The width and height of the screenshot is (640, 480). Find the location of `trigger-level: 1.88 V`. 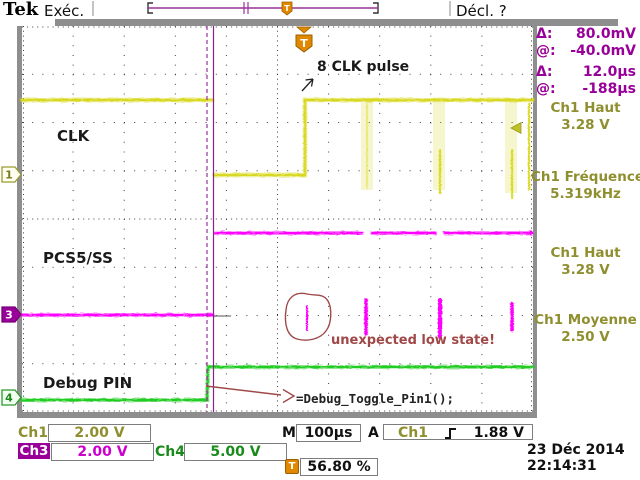

trigger-level: 1.88 V is located at coordinates (498, 433).